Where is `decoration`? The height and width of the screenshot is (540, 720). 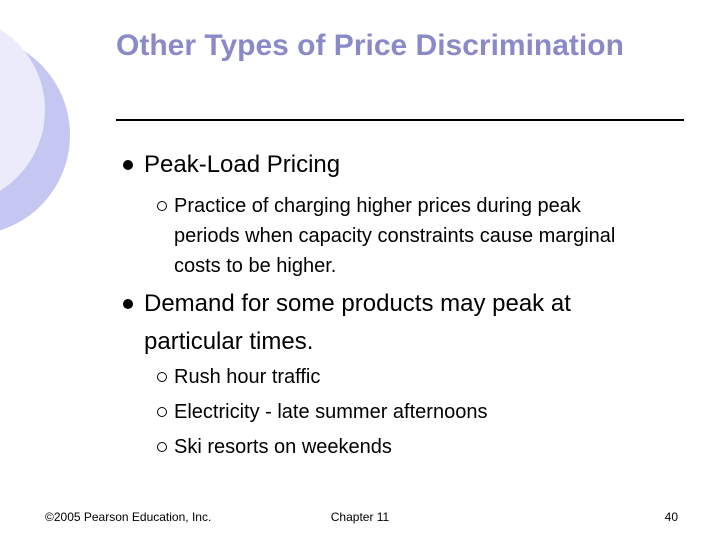
decoration is located at coordinates (35, 130).